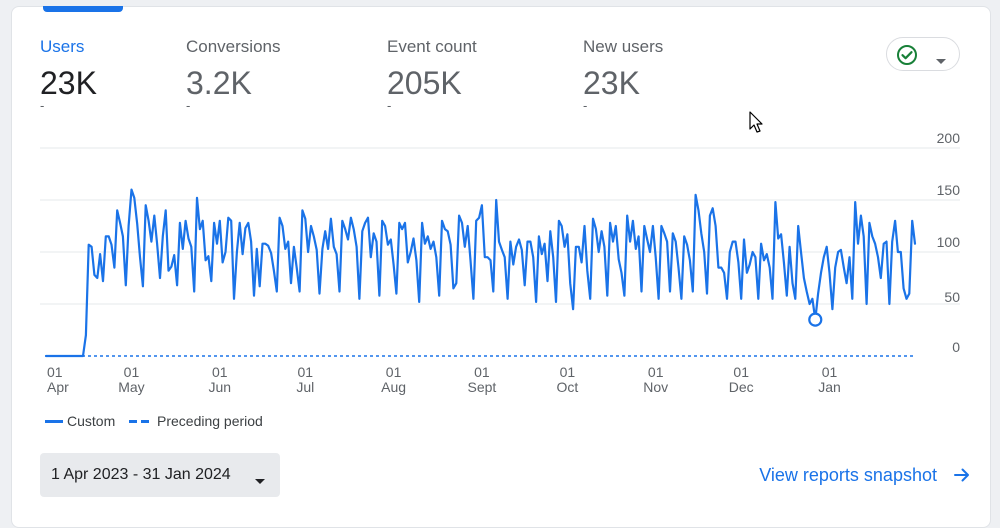  I want to click on mouse-pointer-icon, so click(757, 125).